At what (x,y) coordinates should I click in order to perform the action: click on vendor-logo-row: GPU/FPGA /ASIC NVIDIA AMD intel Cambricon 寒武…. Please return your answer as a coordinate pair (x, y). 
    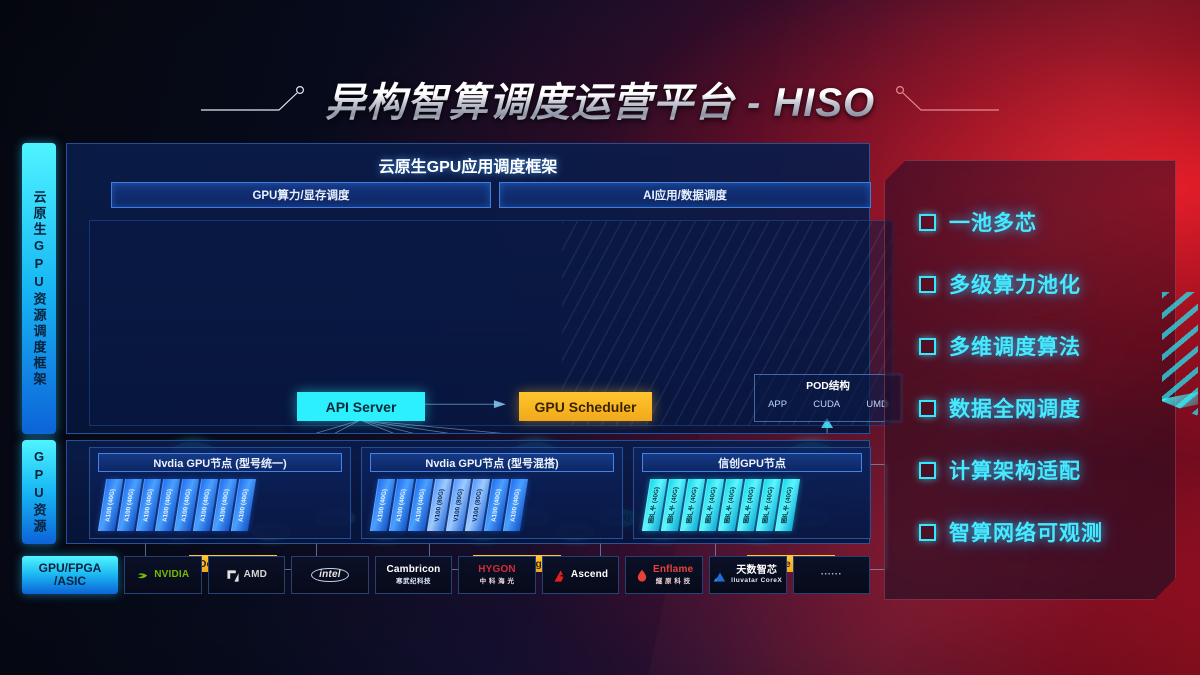
    Looking at the image, I should click on (446, 575).